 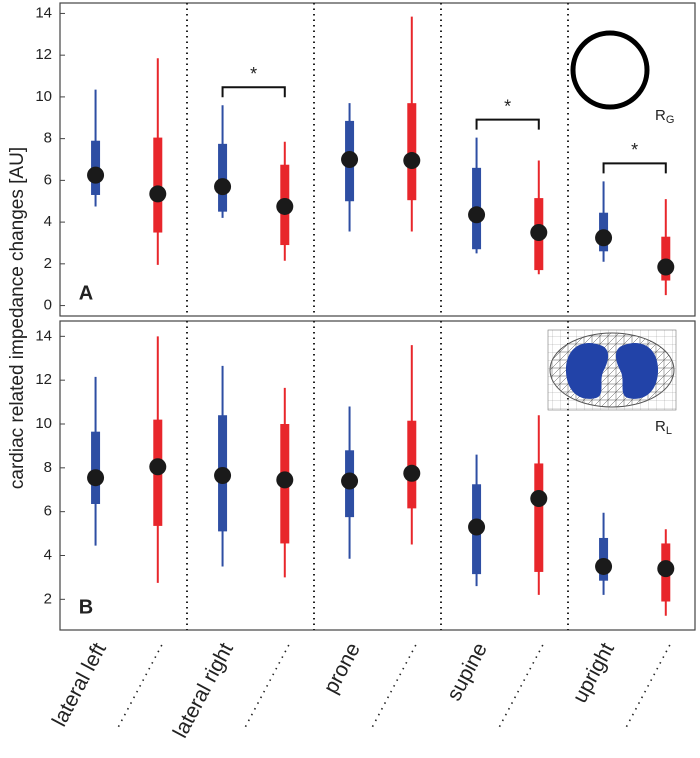 I want to click on inset-label: RL, so click(x=663, y=427).